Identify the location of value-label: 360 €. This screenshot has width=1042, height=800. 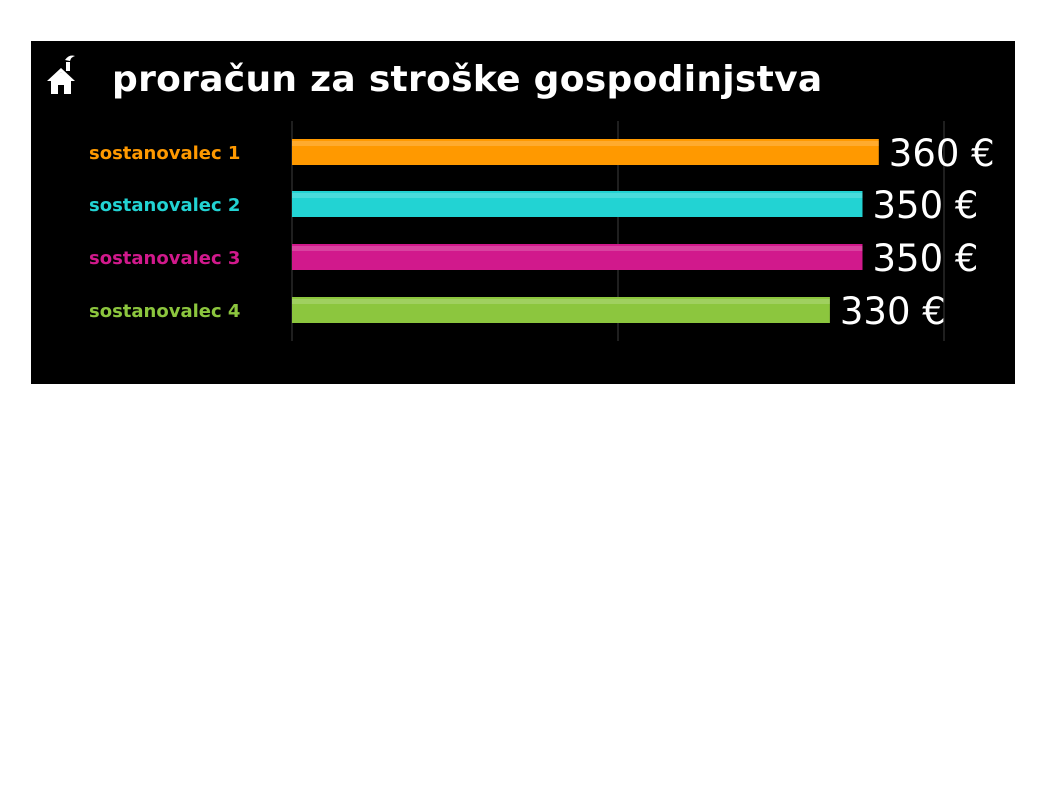
(942, 153).